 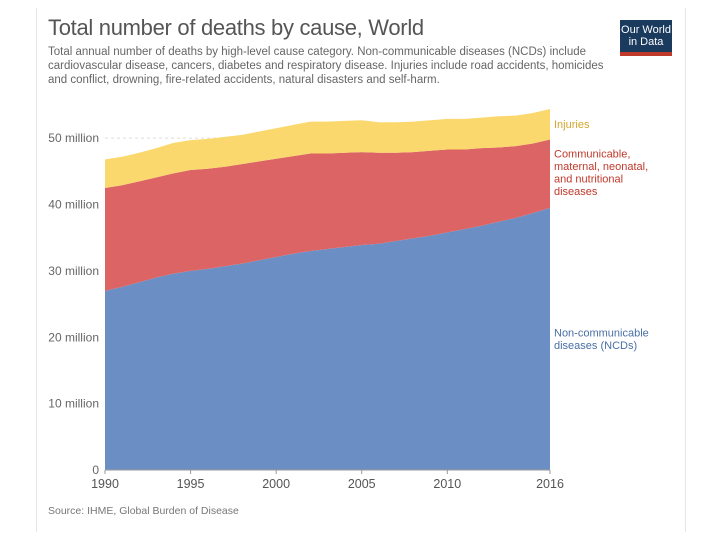 I want to click on series-label: Injuries, so click(x=572, y=125).